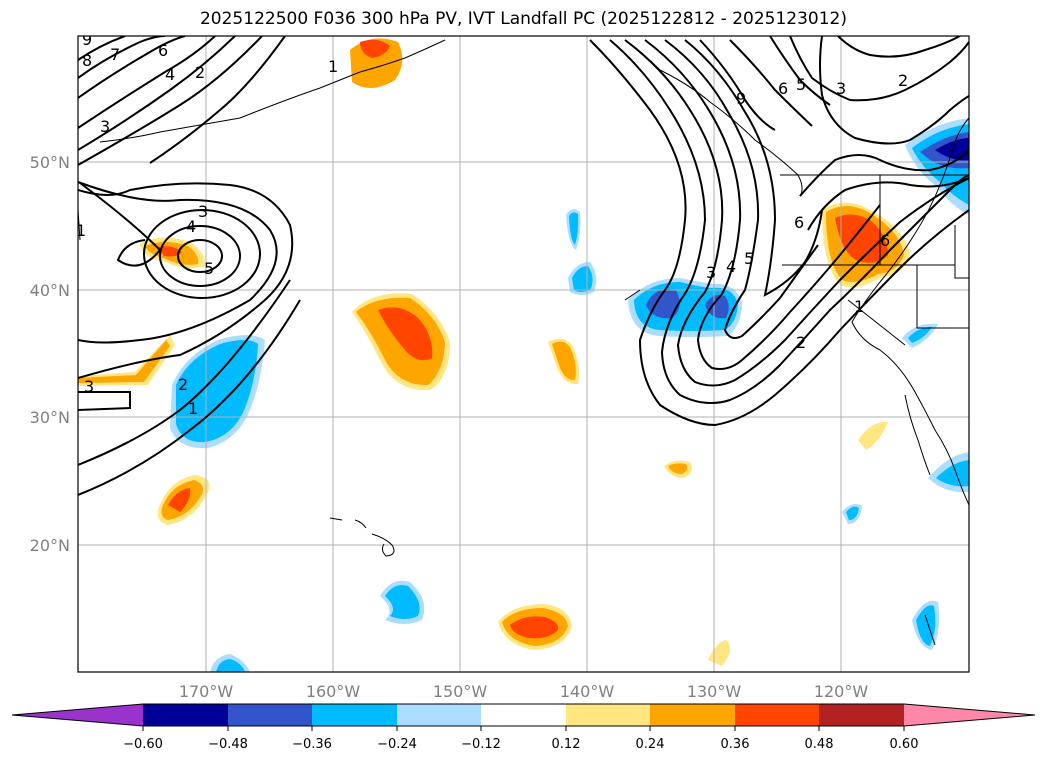 This screenshot has height=765, width=1047. What do you see at coordinates (50, 354) in the screenshot?
I see `latitude-labels: 50°N 40°N 30°N 20°N` at bounding box center [50, 354].